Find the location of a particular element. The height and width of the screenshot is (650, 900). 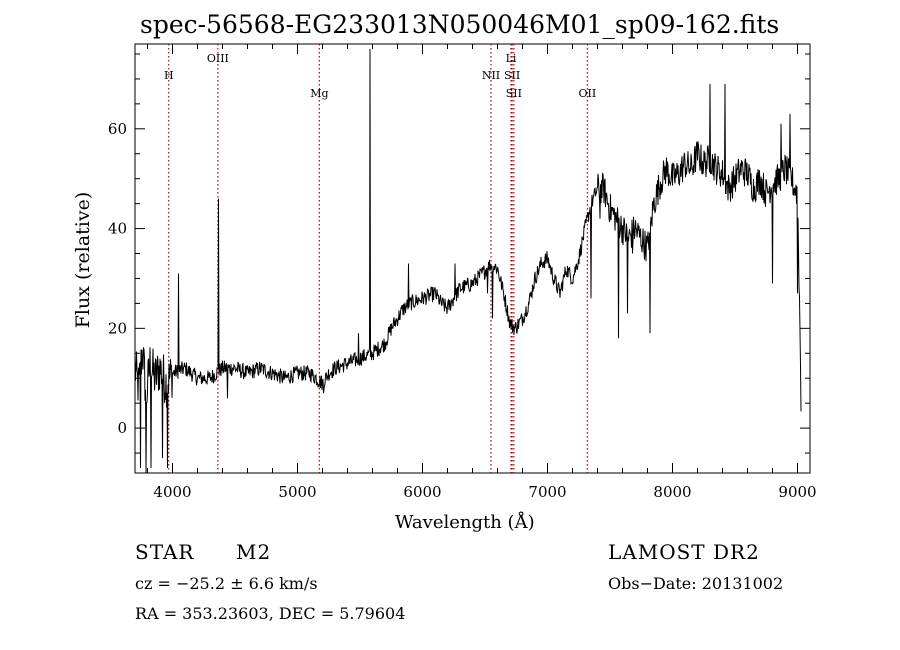

x-axis-label: Wavelength (Å) is located at coordinates (465, 522).